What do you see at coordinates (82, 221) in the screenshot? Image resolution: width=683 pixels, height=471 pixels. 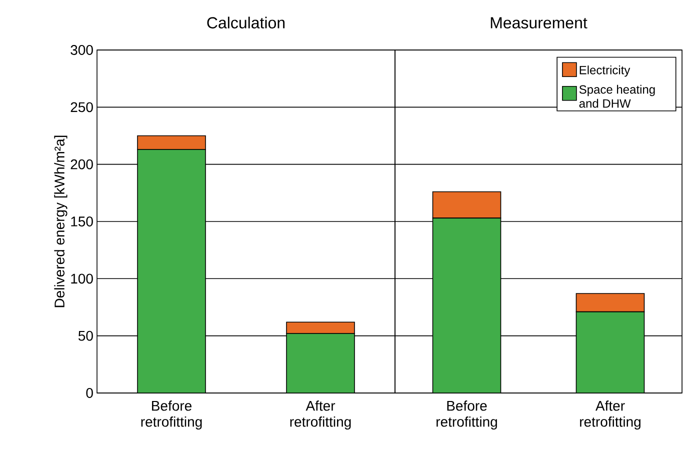 I see `y-tick-label: 150` at bounding box center [82, 221].